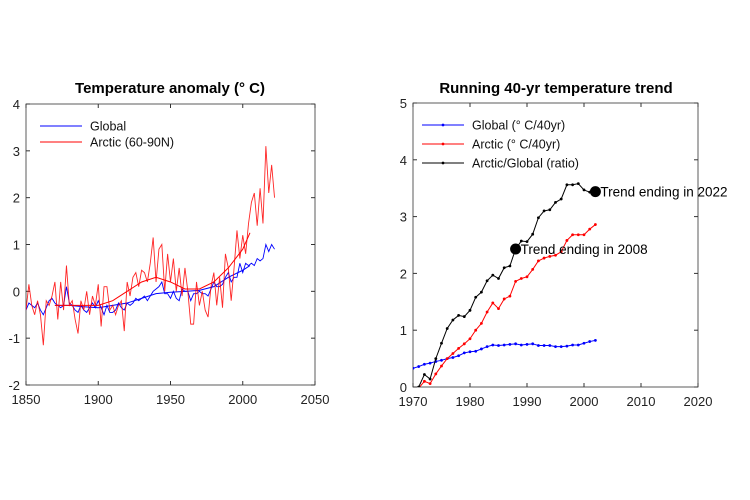 The width and height of the screenshot is (750, 500). I want to click on x-tick-label: 2000, so click(584, 401).